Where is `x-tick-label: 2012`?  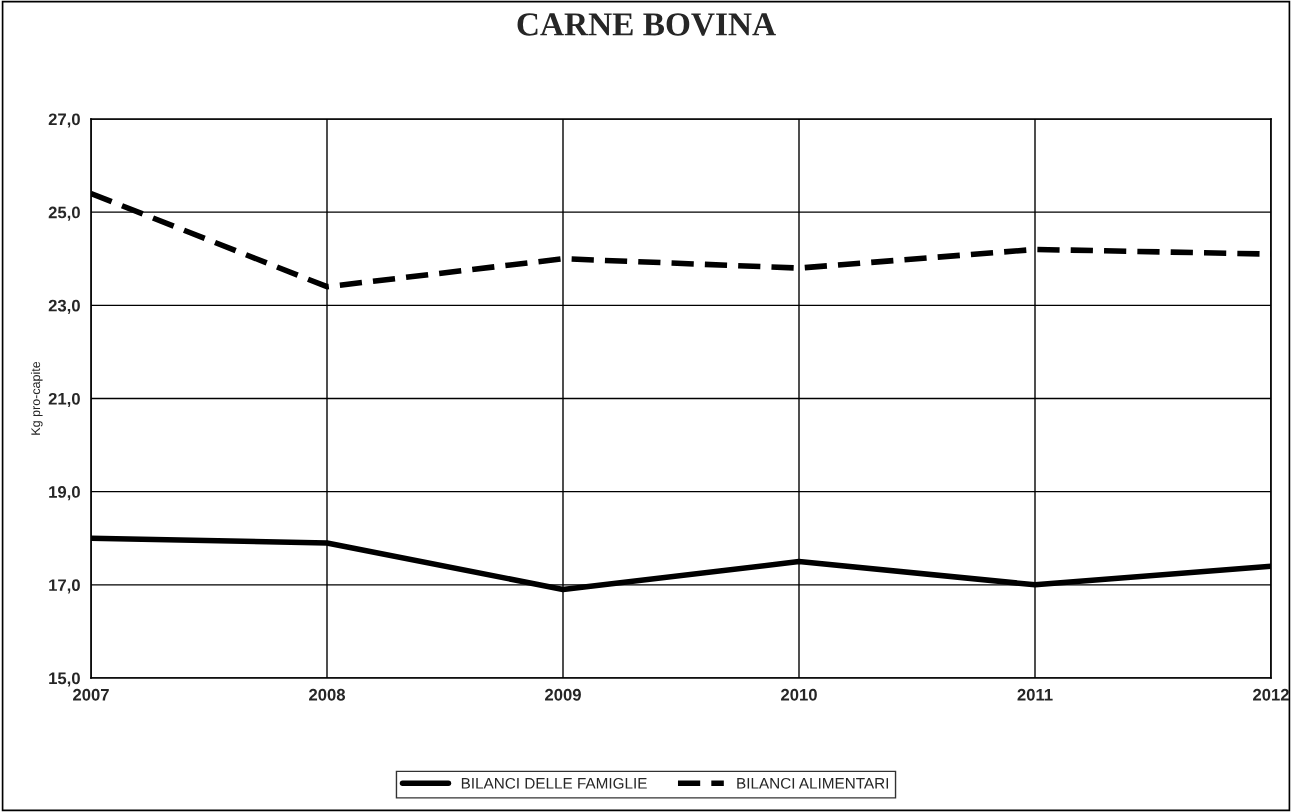
x-tick-label: 2012 is located at coordinates (1271, 694).